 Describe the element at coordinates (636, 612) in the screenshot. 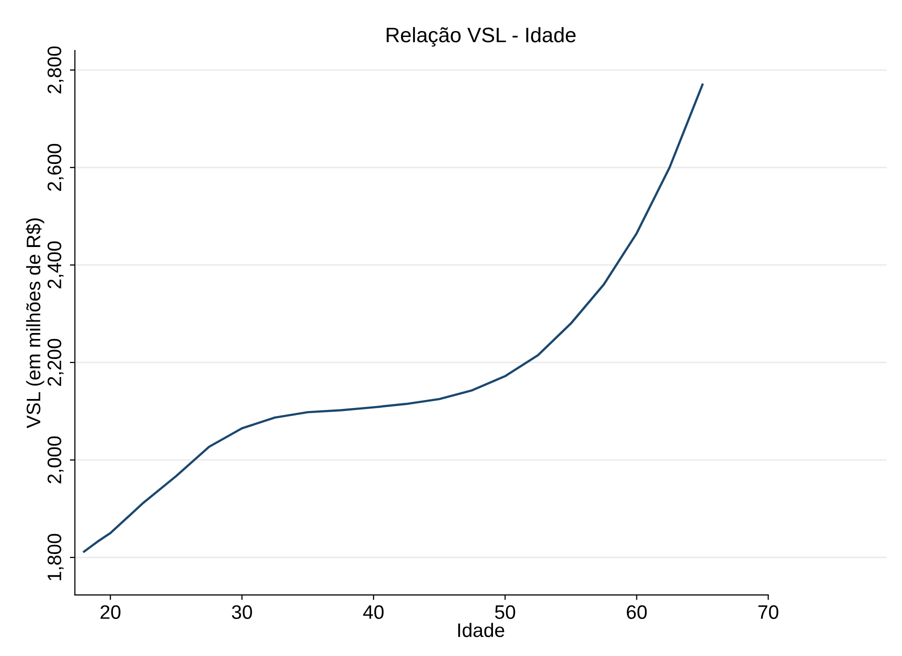

I see `x-tick-label: 60` at that location.